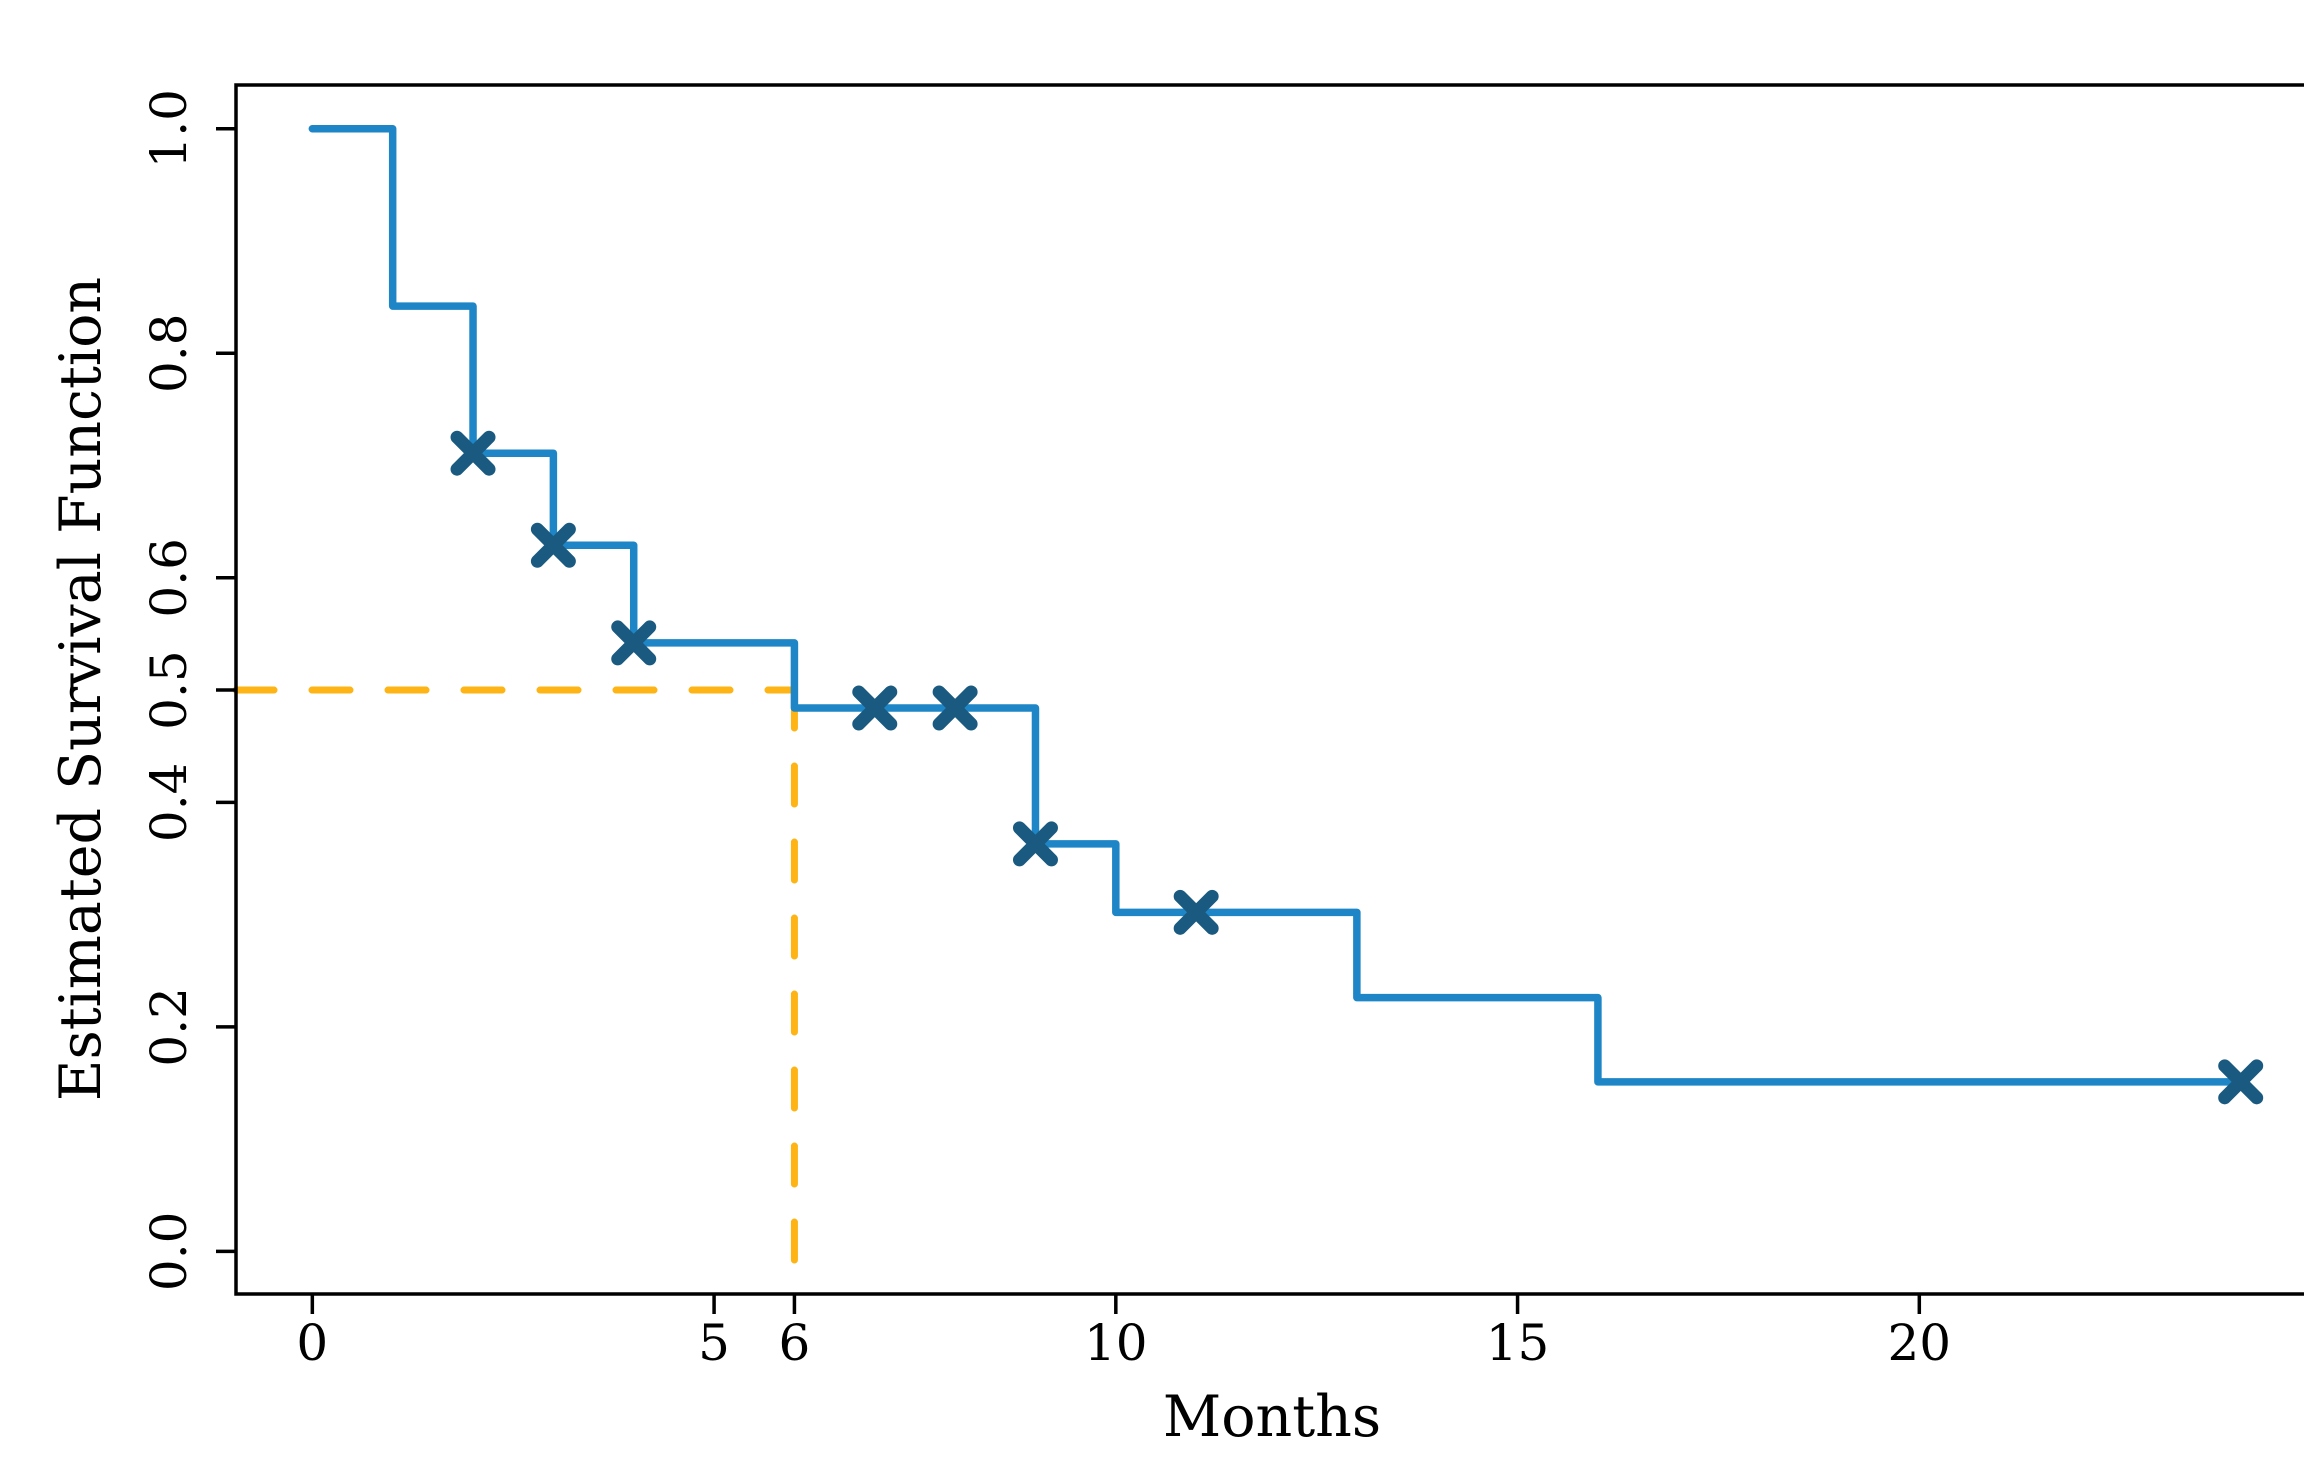 This screenshot has width=2304, height=1472. Describe the element at coordinates (1272, 1417) in the screenshot. I see `x-axis-label: Months` at that location.